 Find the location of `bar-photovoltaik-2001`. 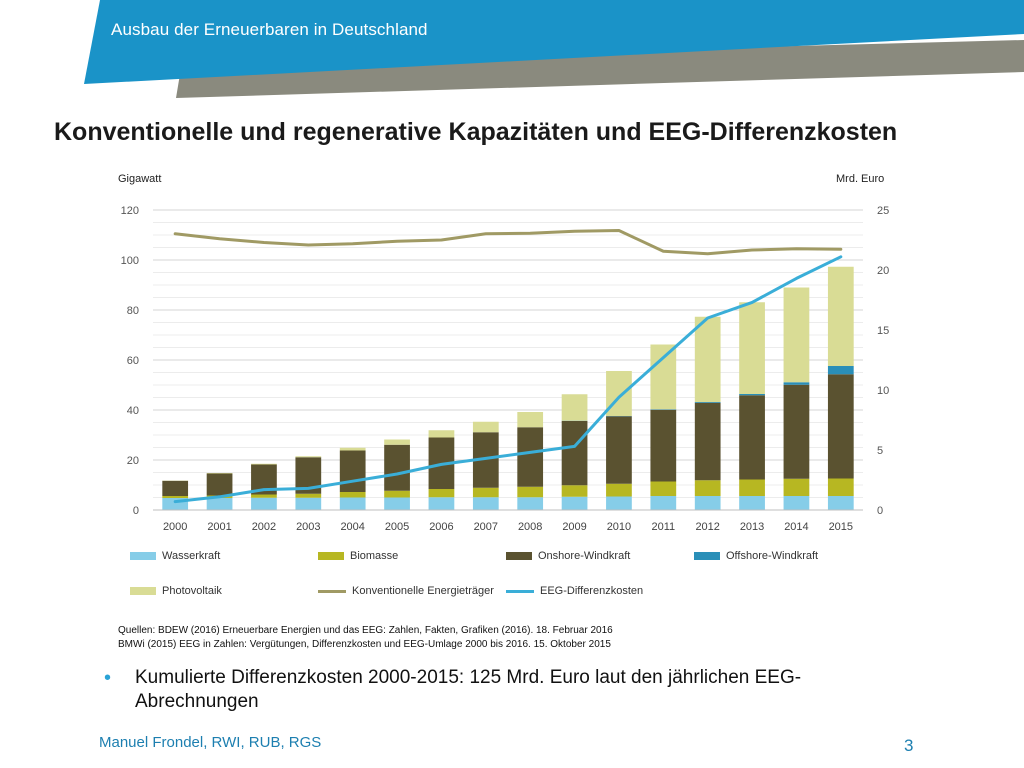

bar-photovoltaik-2001 is located at coordinates (219, 473).